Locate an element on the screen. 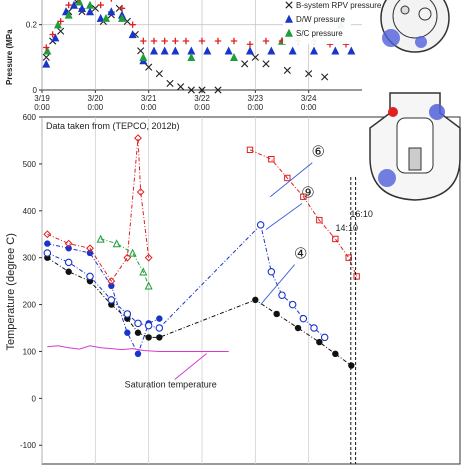  annotation-label: ④ is located at coordinates (300, 254).